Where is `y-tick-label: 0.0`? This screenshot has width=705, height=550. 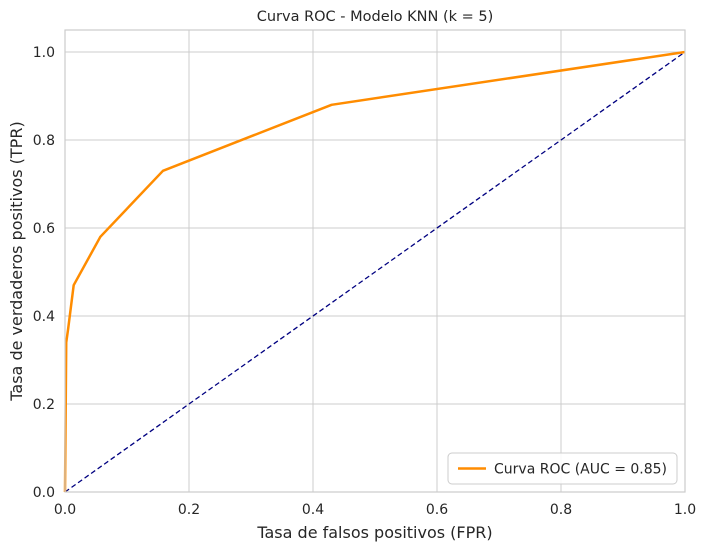
y-tick-label: 0.0 is located at coordinates (44, 493).